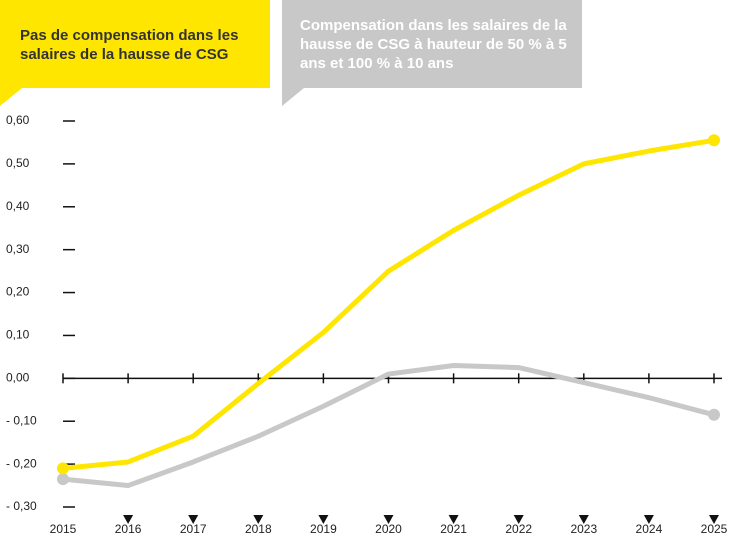  What do you see at coordinates (18, 120) in the screenshot?
I see `y-tick-label: 0,60` at bounding box center [18, 120].